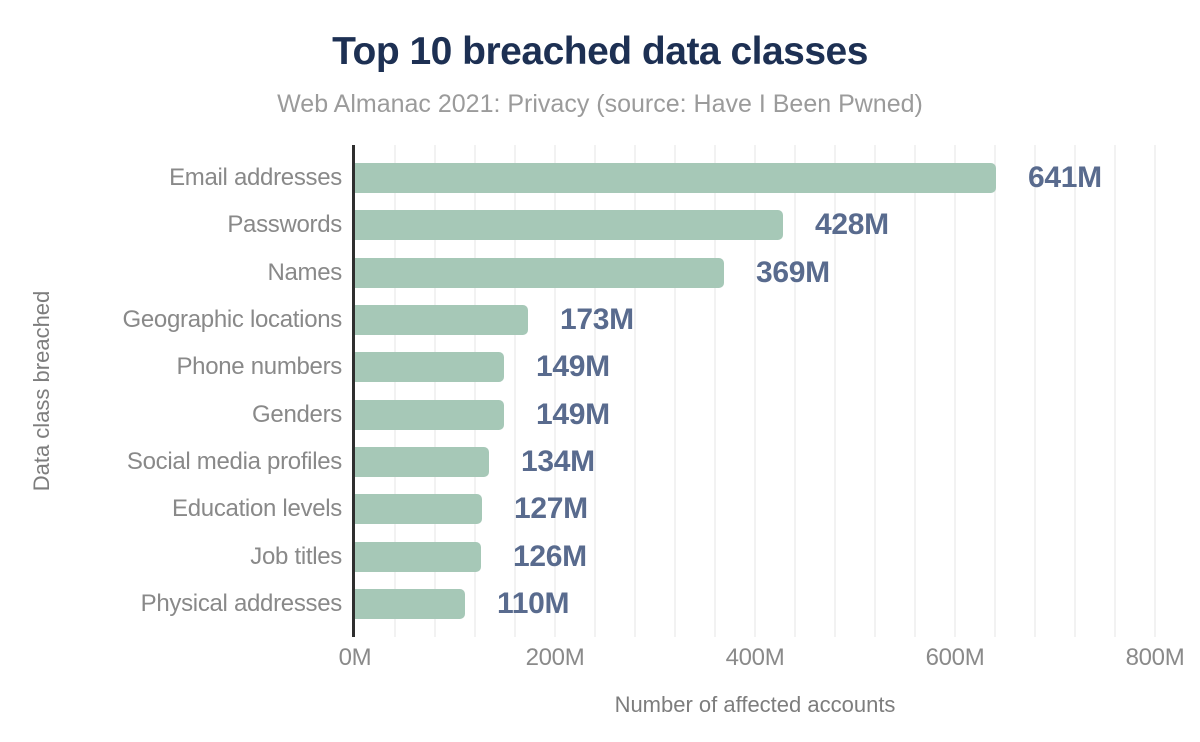 This screenshot has height=742, width=1200. What do you see at coordinates (955, 657) in the screenshot?
I see `x-tick-label: 600M` at bounding box center [955, 657].